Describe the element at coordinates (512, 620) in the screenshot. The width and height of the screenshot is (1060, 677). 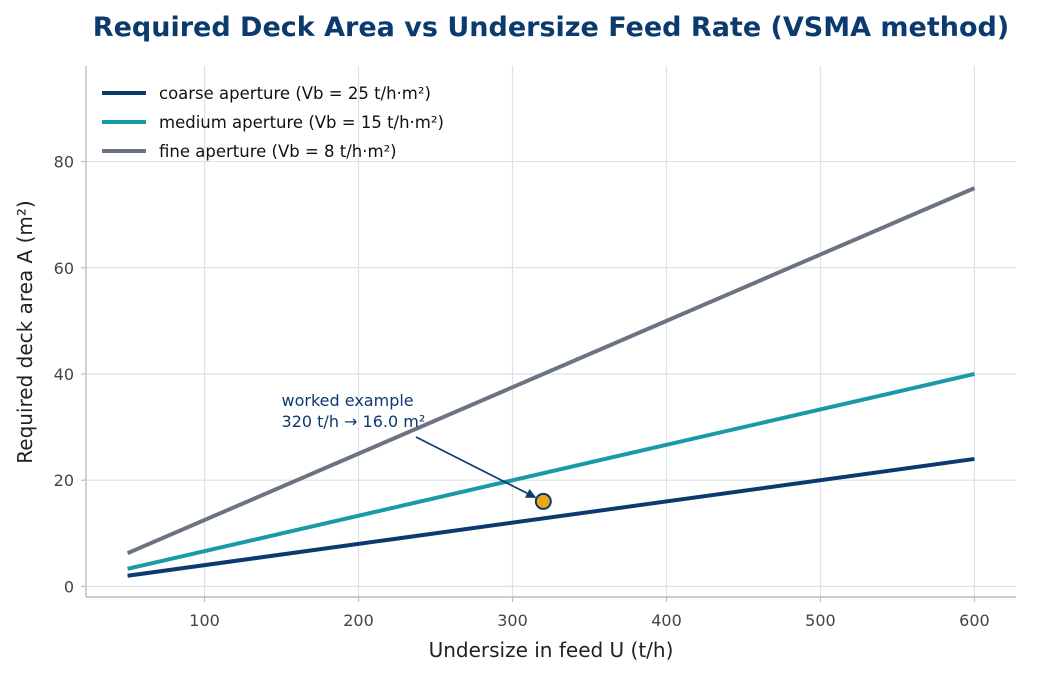
I see `x-tick-label: 300` at that location.